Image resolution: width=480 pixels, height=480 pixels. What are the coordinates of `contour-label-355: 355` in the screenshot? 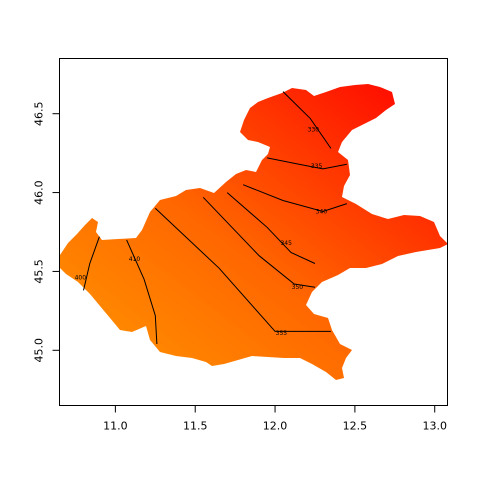 It's located at (282, 333).